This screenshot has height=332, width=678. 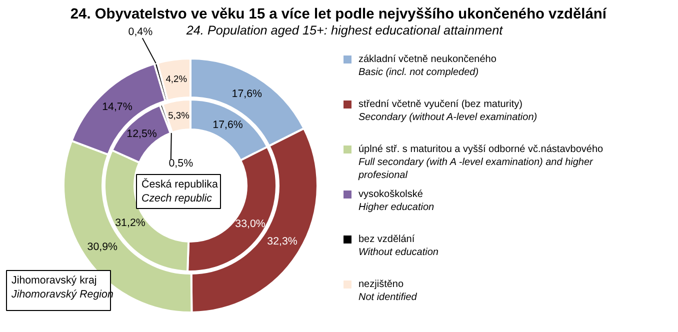 I want to click on legend-label: úplné stř. s maturitou a vyšší odborné vč.nástavbového Full secondary (with A -level examination) and higher profesional, so click(x=481, y=162).